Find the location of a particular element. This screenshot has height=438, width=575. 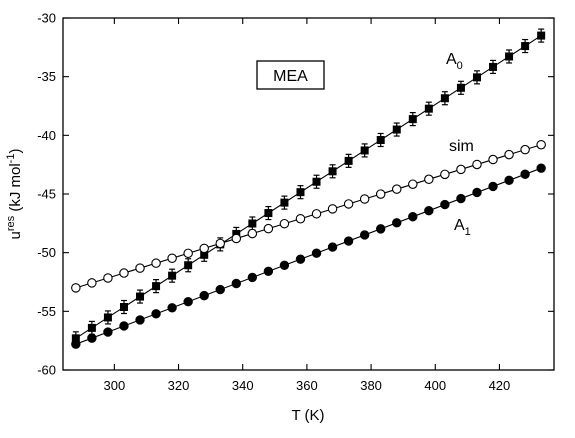

series-label-sim: sim is located at coordinates (461, 146).